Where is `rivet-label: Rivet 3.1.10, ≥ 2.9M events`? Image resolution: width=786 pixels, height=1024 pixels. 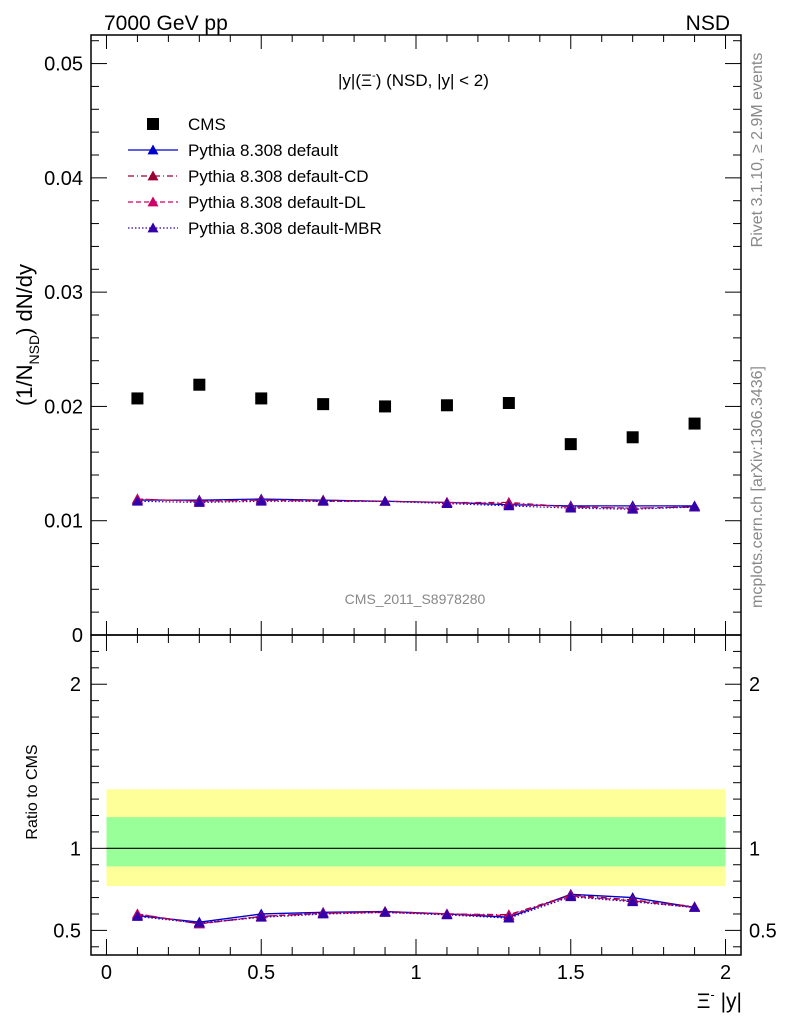
rivet-label: Rivet 3.1.10, ≥ 2.9M events is located at coordinates (757, 150).